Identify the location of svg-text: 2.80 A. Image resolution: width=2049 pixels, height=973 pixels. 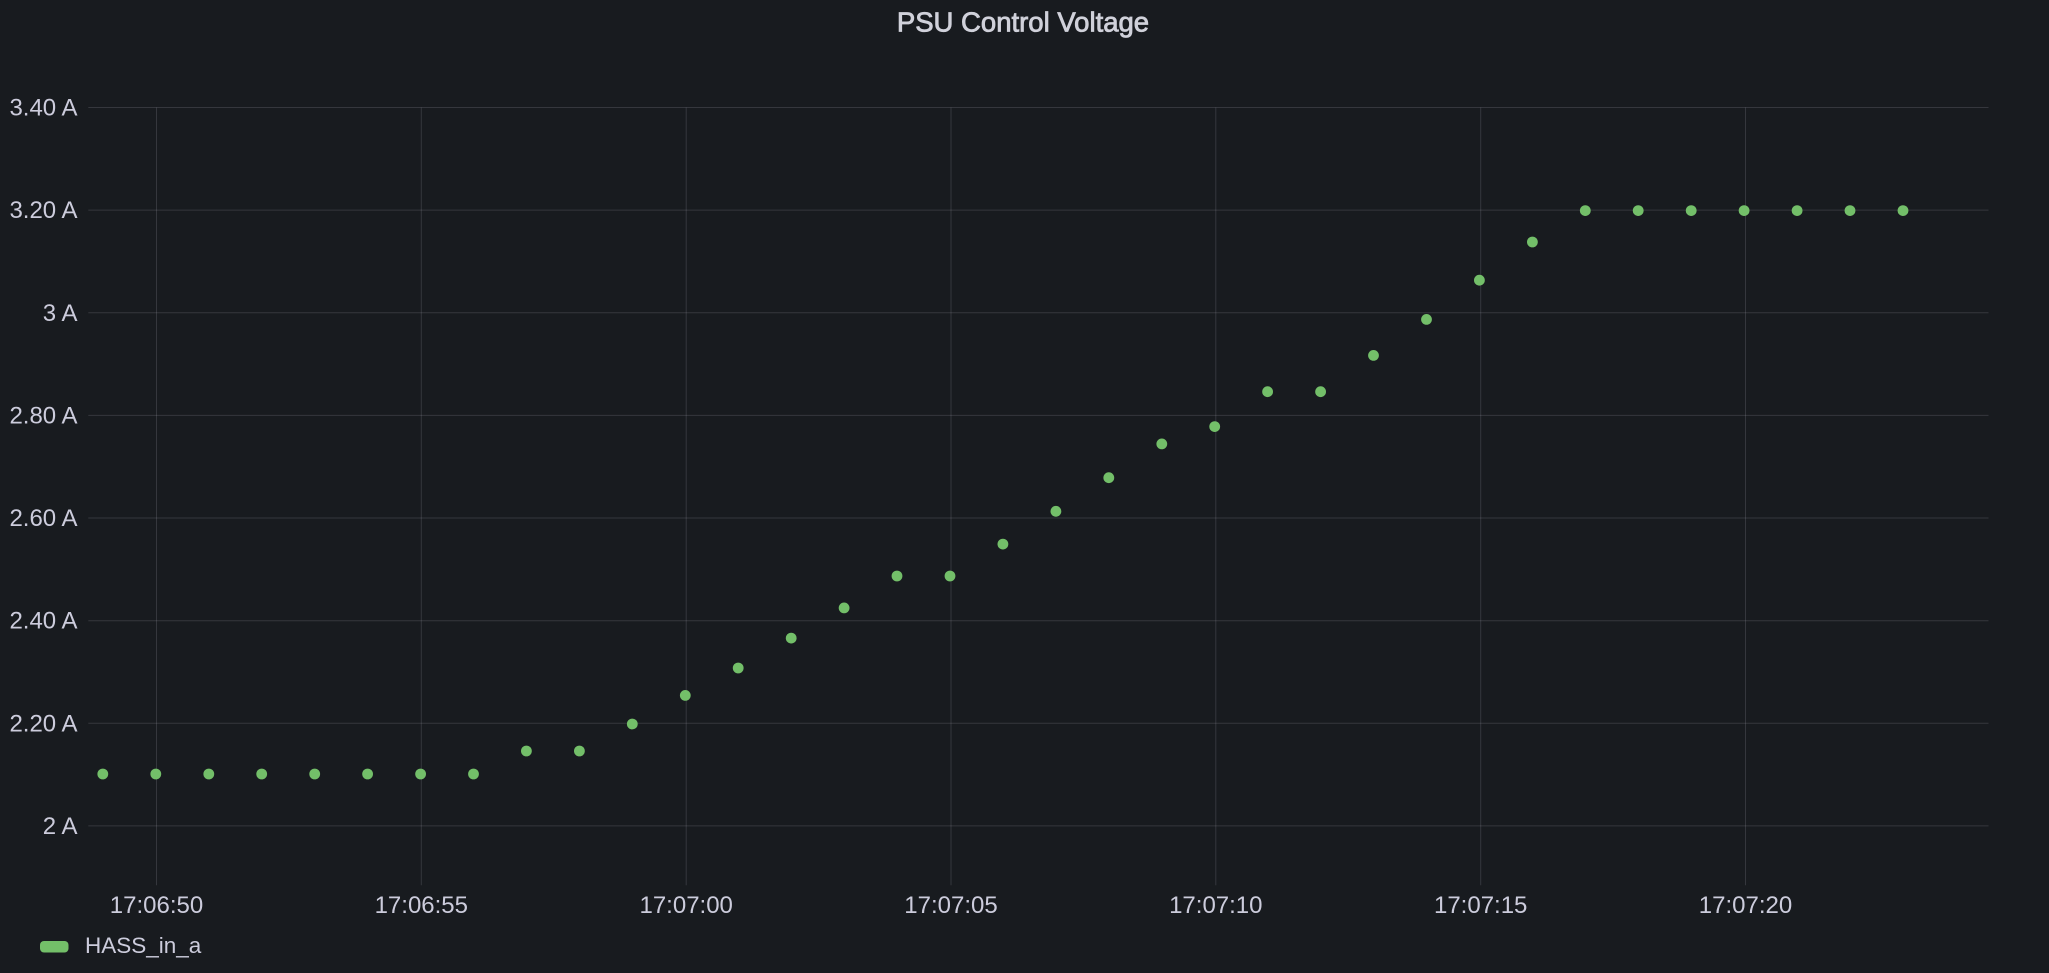
(43, 415).